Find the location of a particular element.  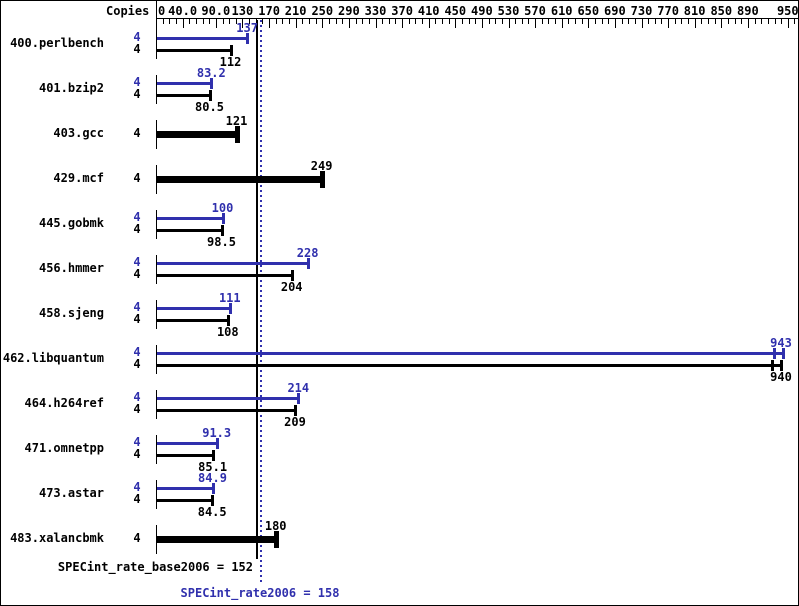

axis-tick-label: 170 is located at coordinates (269, 11).